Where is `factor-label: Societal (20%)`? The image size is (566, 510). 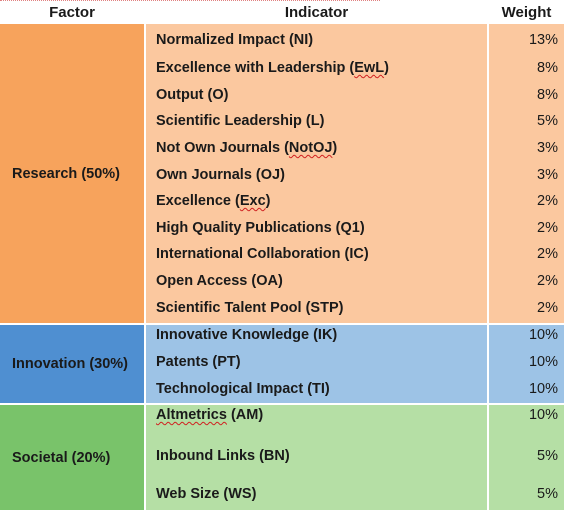
factor-label: Societal (20%) is located at coordinates (61, 457).